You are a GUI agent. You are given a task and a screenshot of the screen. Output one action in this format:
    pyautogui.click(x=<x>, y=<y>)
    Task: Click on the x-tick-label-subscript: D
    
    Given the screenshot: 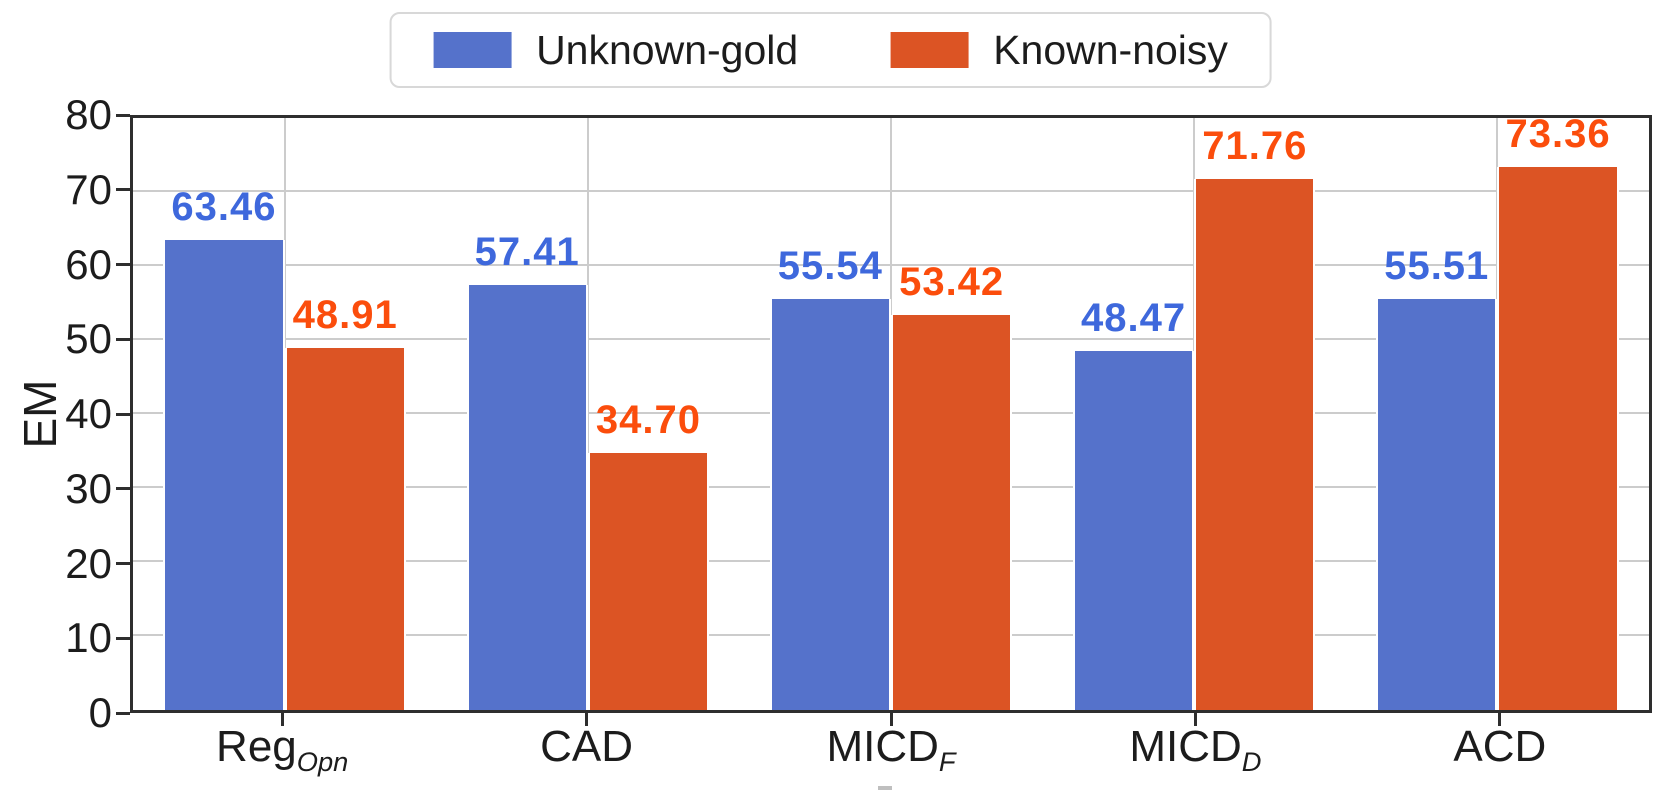 What is the action you would take?
    pyautogui.click(x=1251, y=761)
    